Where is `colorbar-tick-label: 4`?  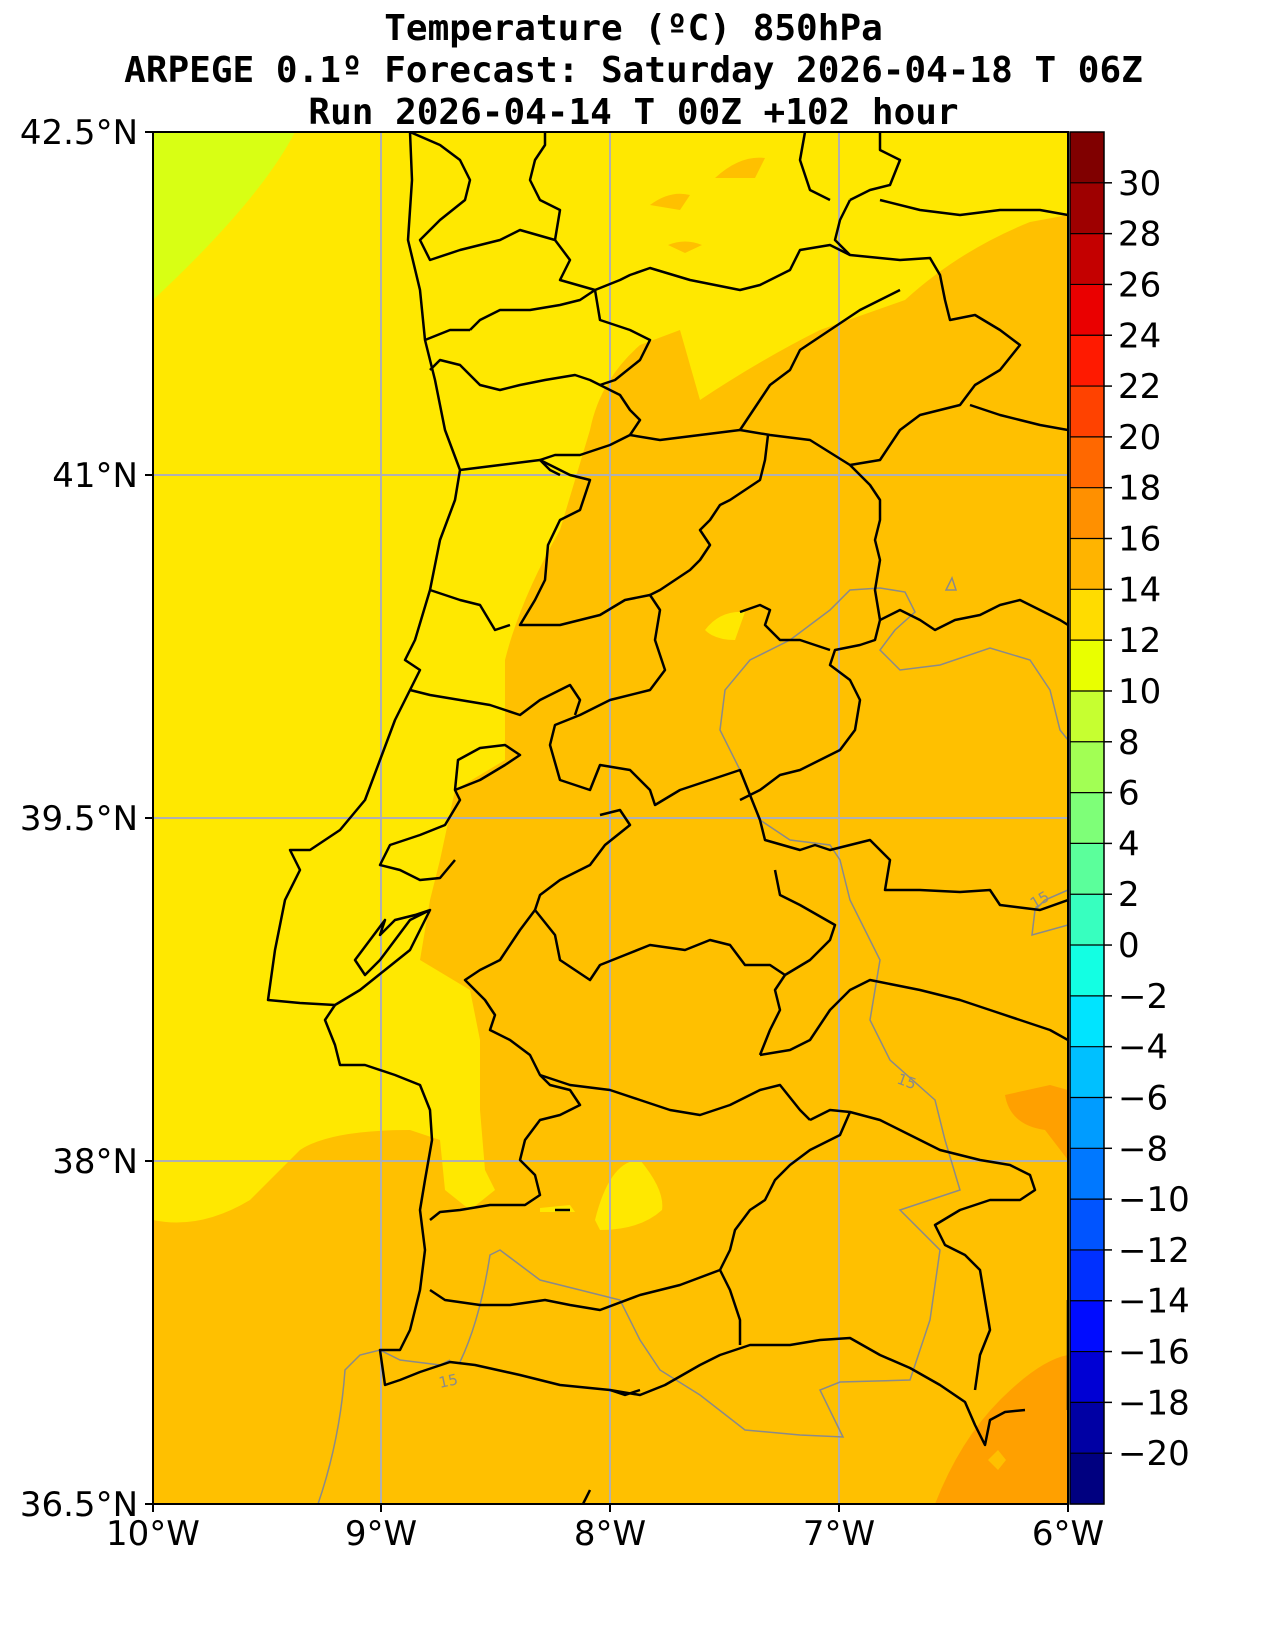 colorbar-tick-label: 4 is located at coordinates (1129, 844).